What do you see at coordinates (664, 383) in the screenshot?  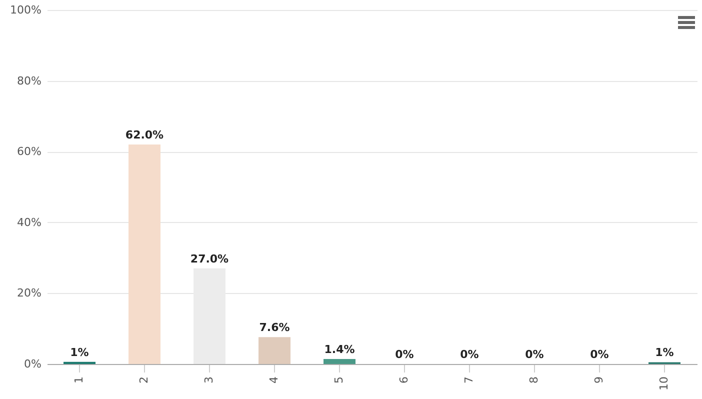 I see `x-tick-label: 10` at bounding box center [664, 383].